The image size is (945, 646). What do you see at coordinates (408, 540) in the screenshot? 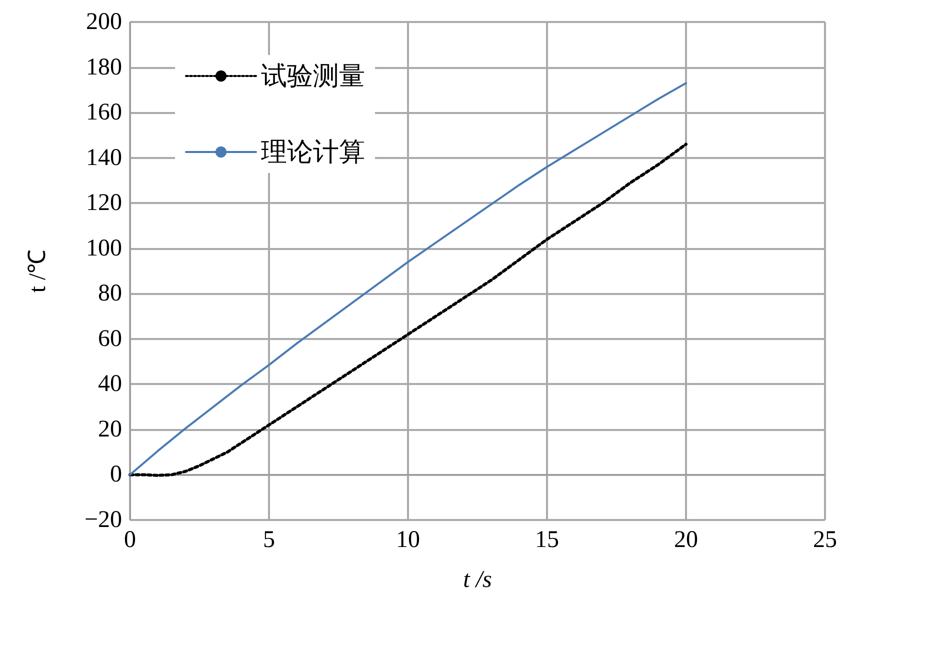
I see `x-tick-label: 10` at bounding box center [408, 540].